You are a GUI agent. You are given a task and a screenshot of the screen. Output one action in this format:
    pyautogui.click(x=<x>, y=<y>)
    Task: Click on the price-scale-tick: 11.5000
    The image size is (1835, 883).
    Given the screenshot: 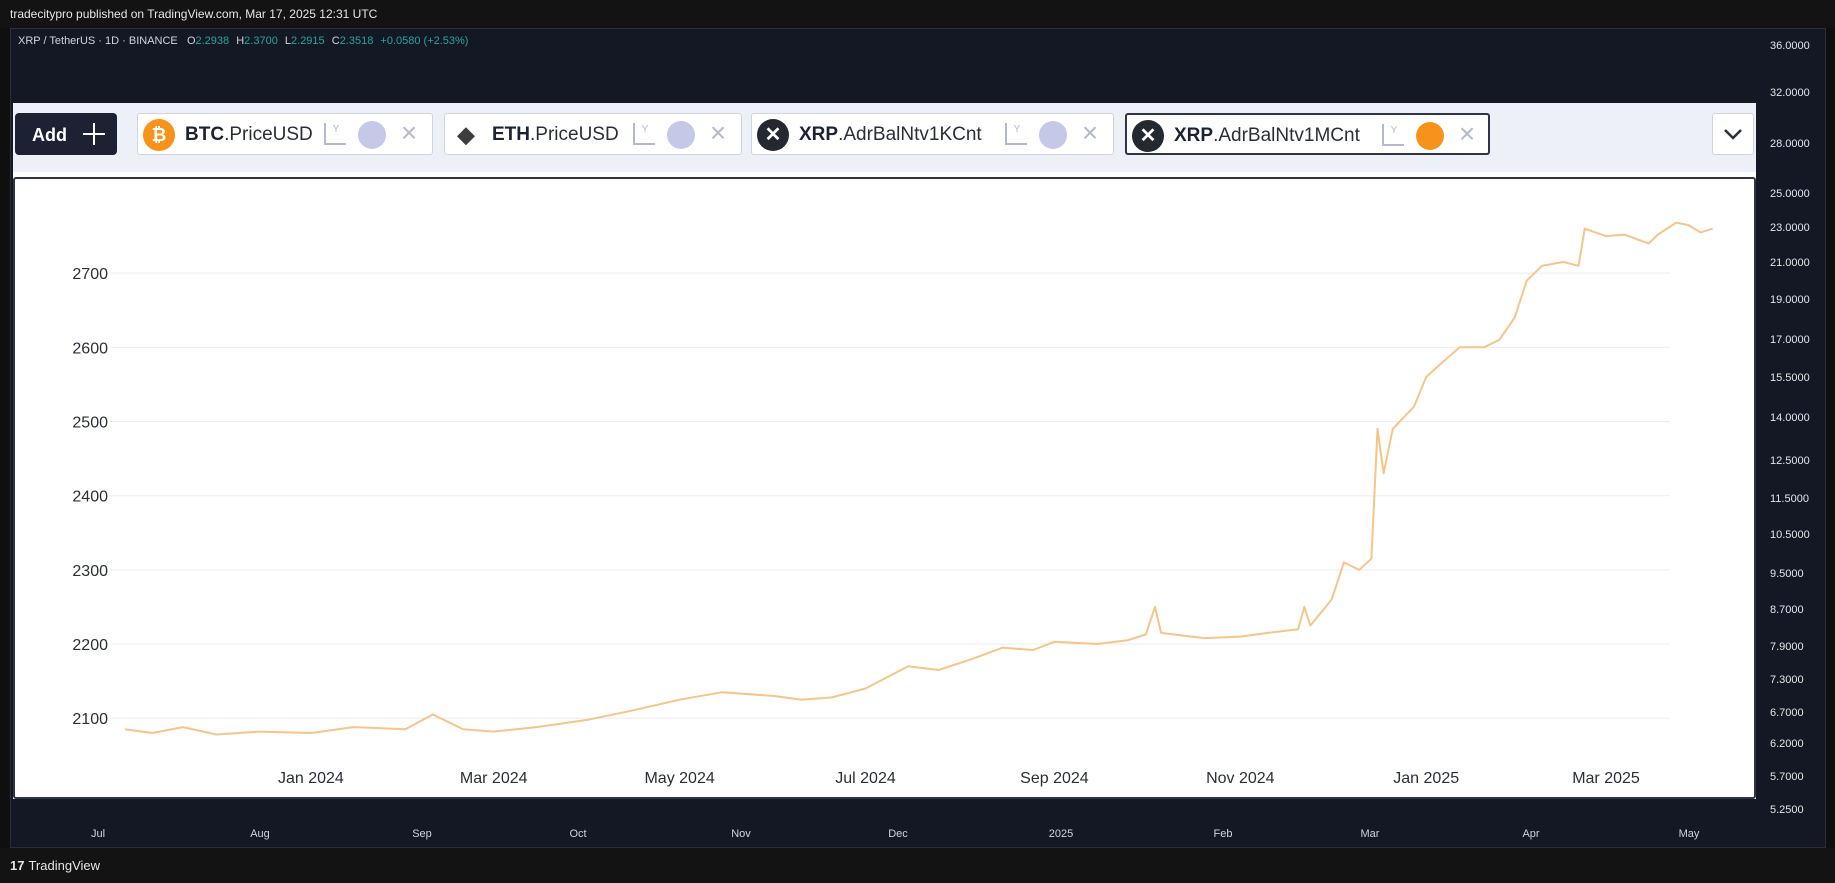 What is the action you would take?
    pyautogui.click(x=1789, y=499)
    